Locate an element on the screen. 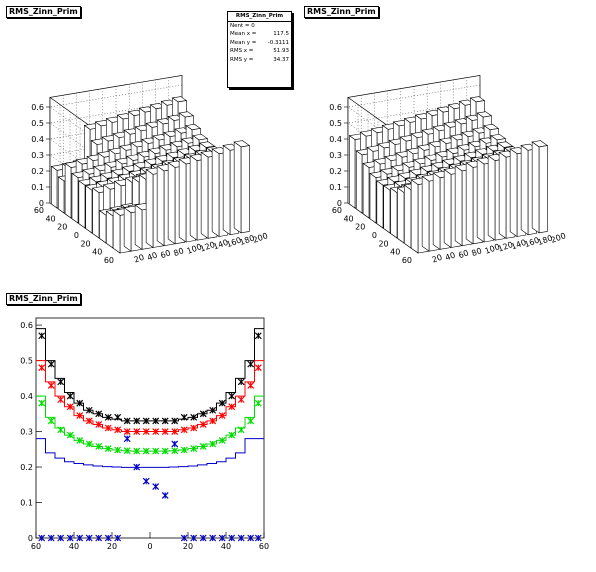 Image resolution: width=596 pixels, height=572 pixels. y-tick-label: 20 is located at coordinates (62, 227).